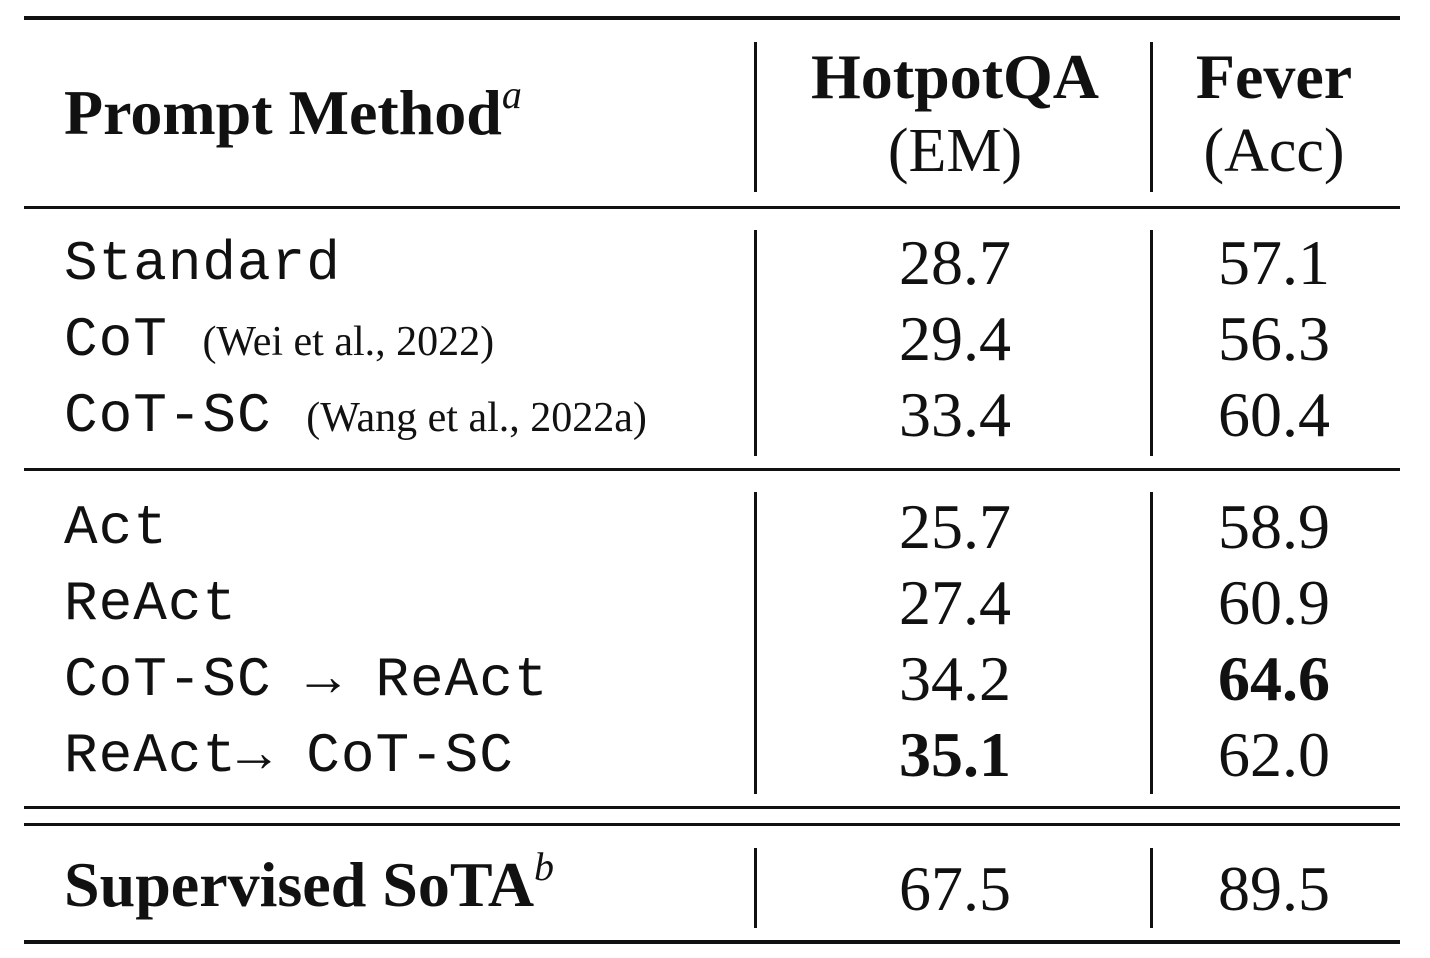 This screenshot has height=958, width=1430. What do you see at coordinates (712, 18) in the screenshot?
I see `top-rule` at bounding box center [712, 18].